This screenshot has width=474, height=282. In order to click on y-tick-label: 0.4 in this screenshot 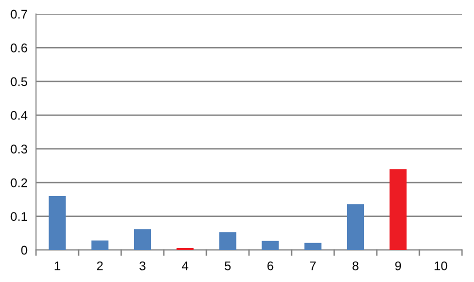, I will do `click(19, 115)`.